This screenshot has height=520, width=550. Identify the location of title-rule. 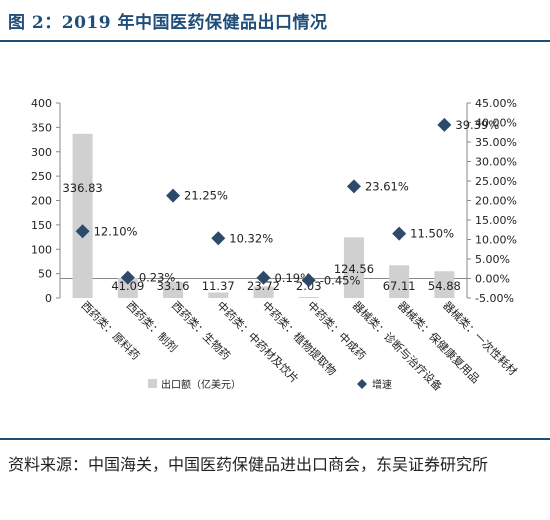
(275, 41).